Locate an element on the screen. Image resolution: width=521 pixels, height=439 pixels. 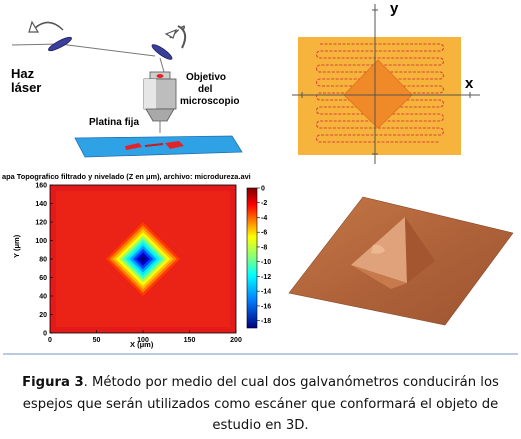
y-tick-label: 120 is located at coordinates (41, 223).